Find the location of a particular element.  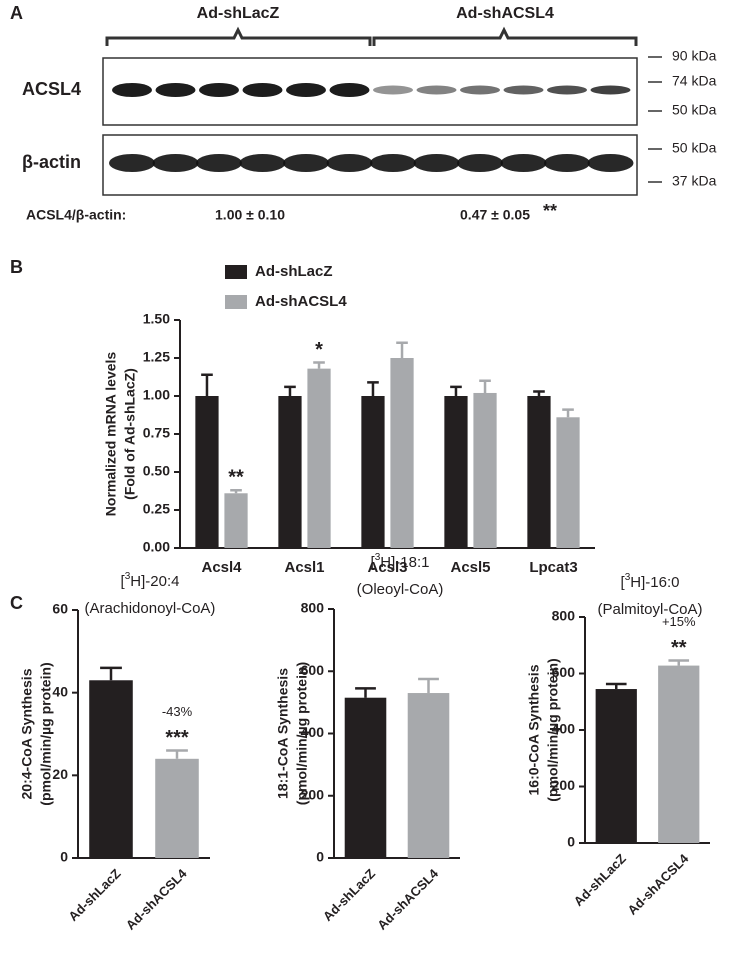

y-tick-label: 0.75 is located at coordinates (156, 433).